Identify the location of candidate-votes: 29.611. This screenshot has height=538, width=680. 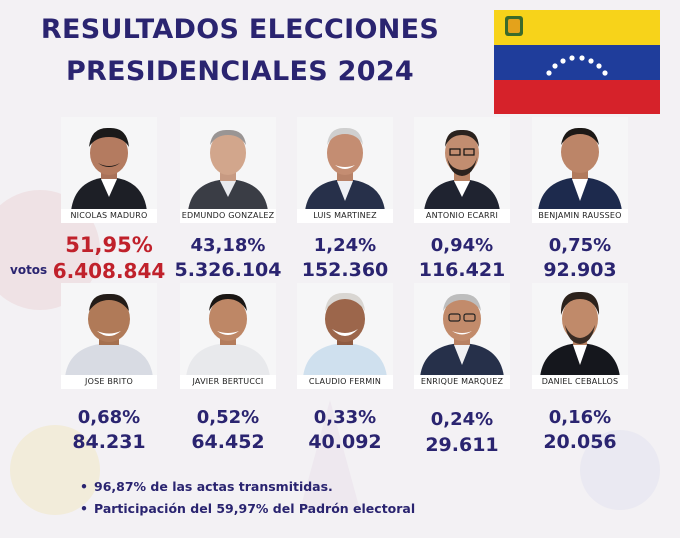
(462, 445).